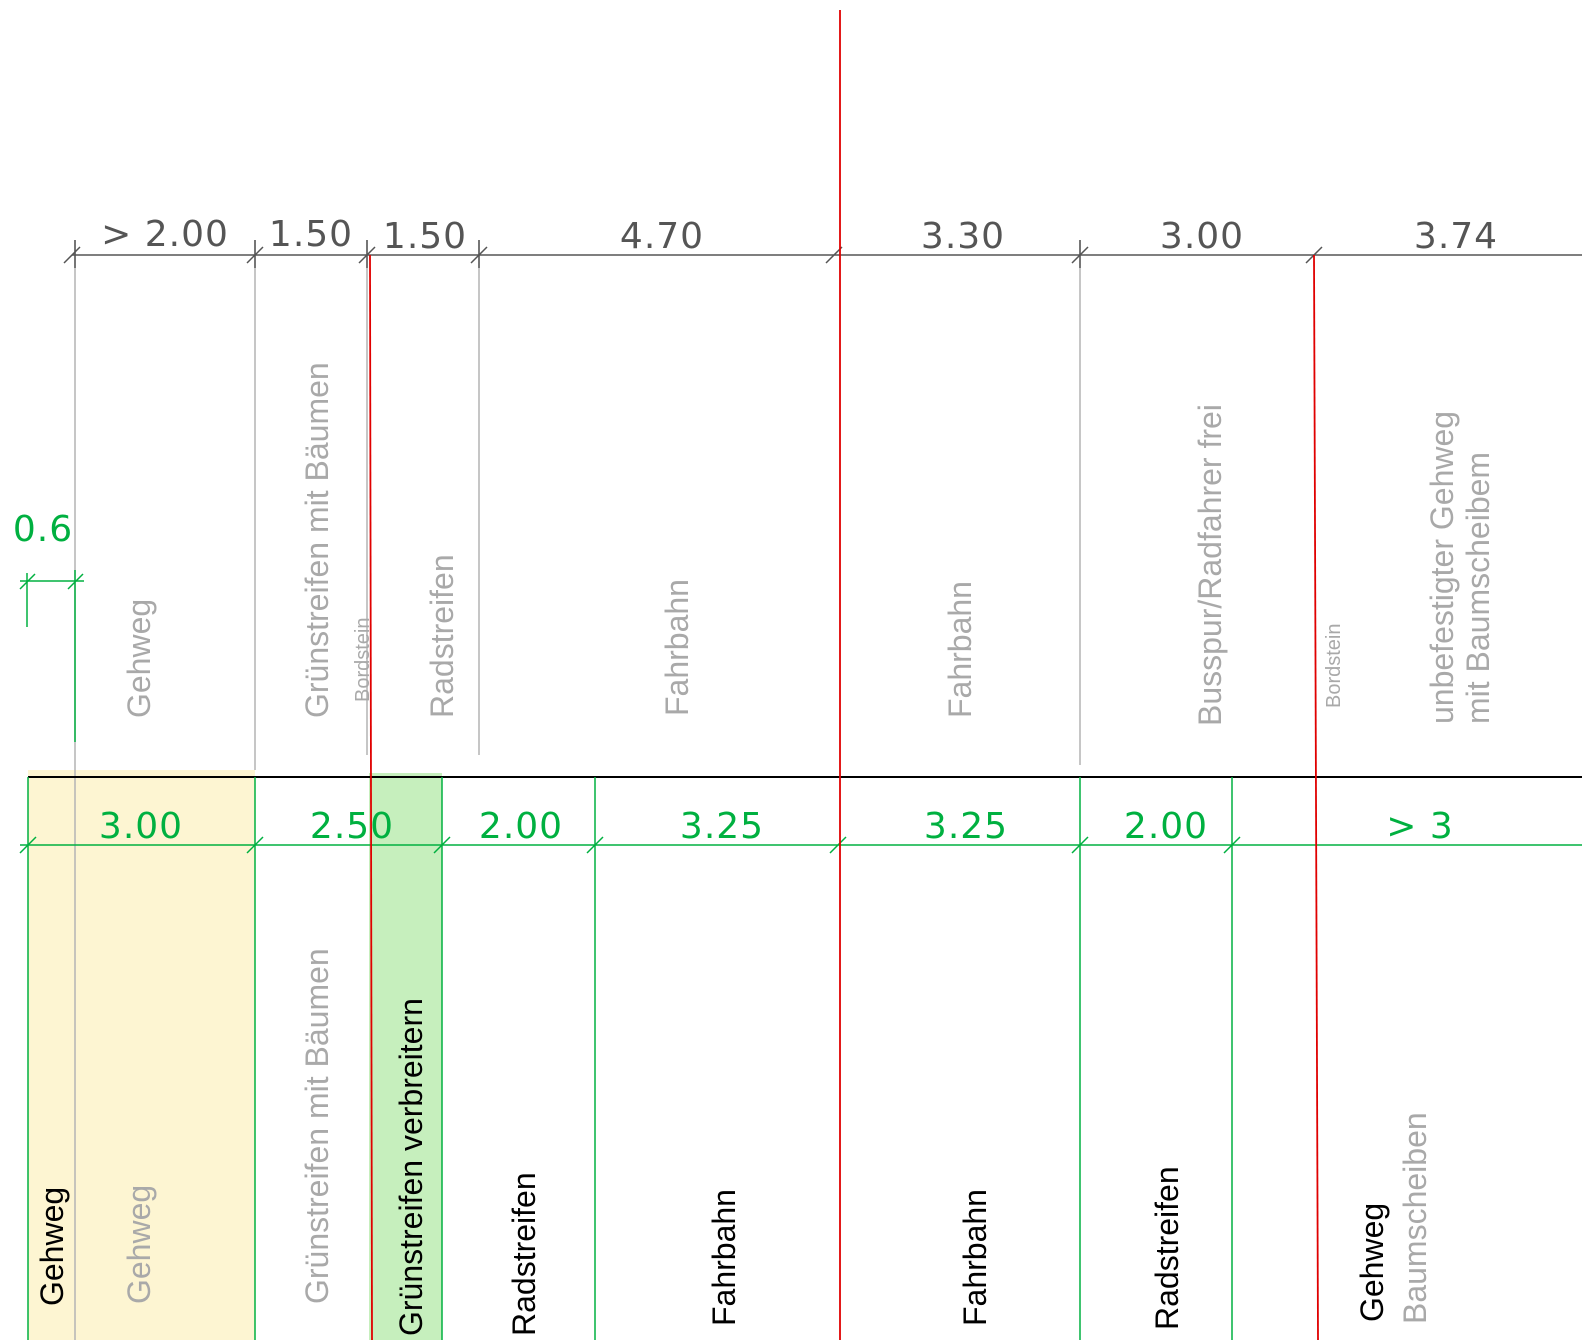 This screenshot has height=1340, width=1582. I want to click on existing-label-busspur: Busspur/Radfahrer frei, so click(1210, 565).